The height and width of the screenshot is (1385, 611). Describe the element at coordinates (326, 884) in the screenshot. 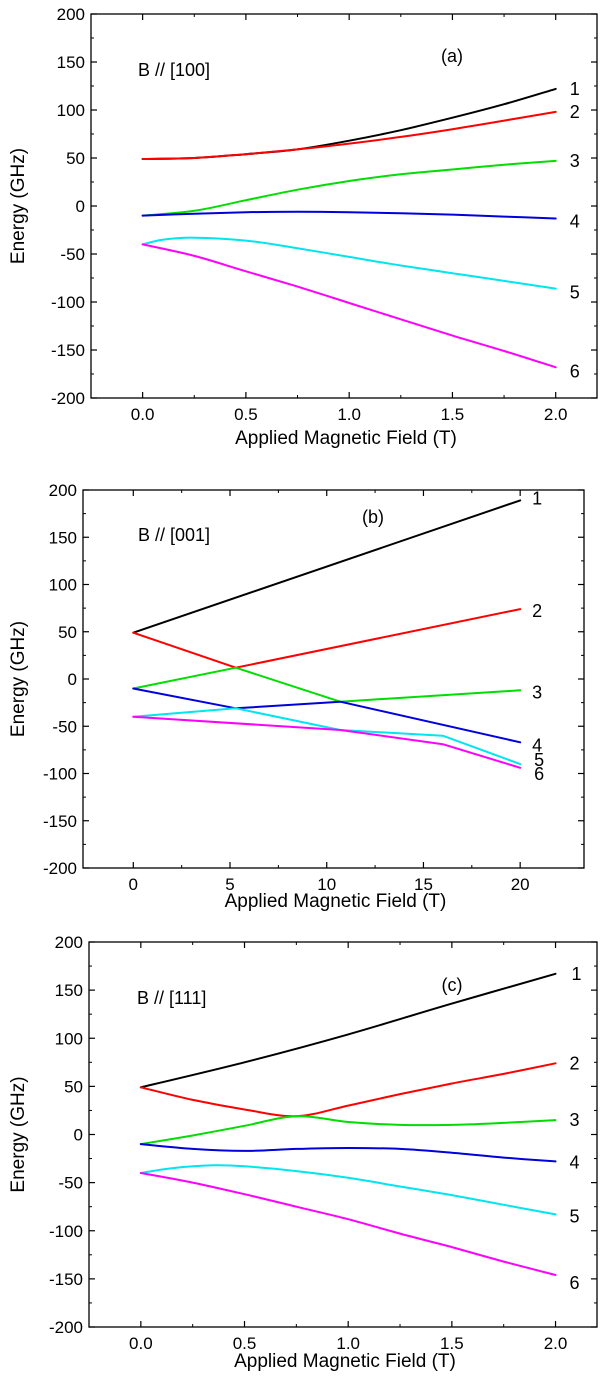

I see `x-tick-label: 10` at that location.